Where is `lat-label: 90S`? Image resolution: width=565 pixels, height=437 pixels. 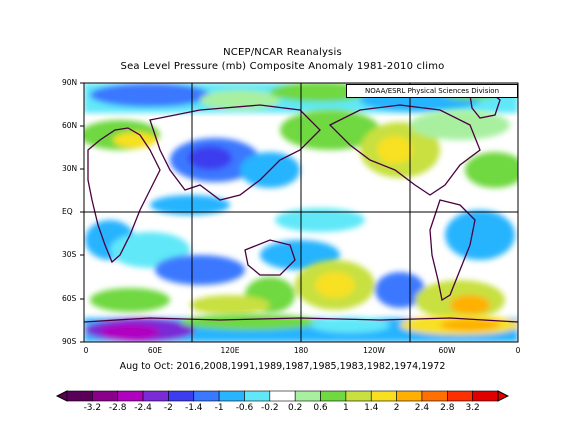 lat-label: 90S is located at coordinates (69, 341).